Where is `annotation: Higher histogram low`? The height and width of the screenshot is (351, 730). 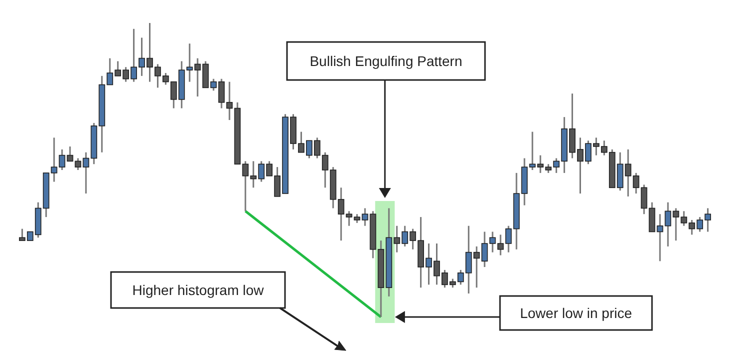
annotation: Higher histogram low is located at coordinates (198, 290).